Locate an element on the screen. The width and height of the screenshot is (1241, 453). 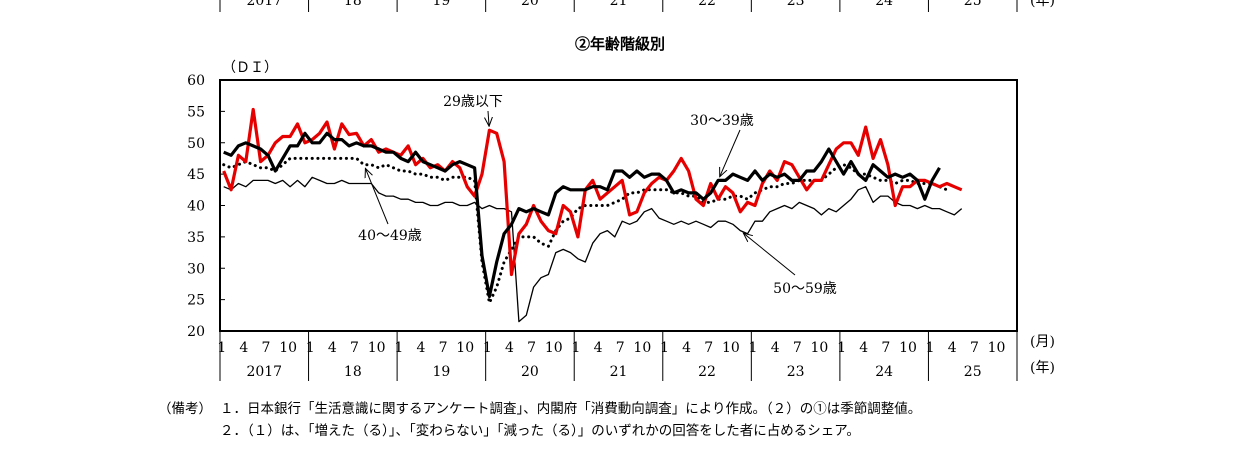
y-tick-label: 40 is located at coordinates (196, 207).